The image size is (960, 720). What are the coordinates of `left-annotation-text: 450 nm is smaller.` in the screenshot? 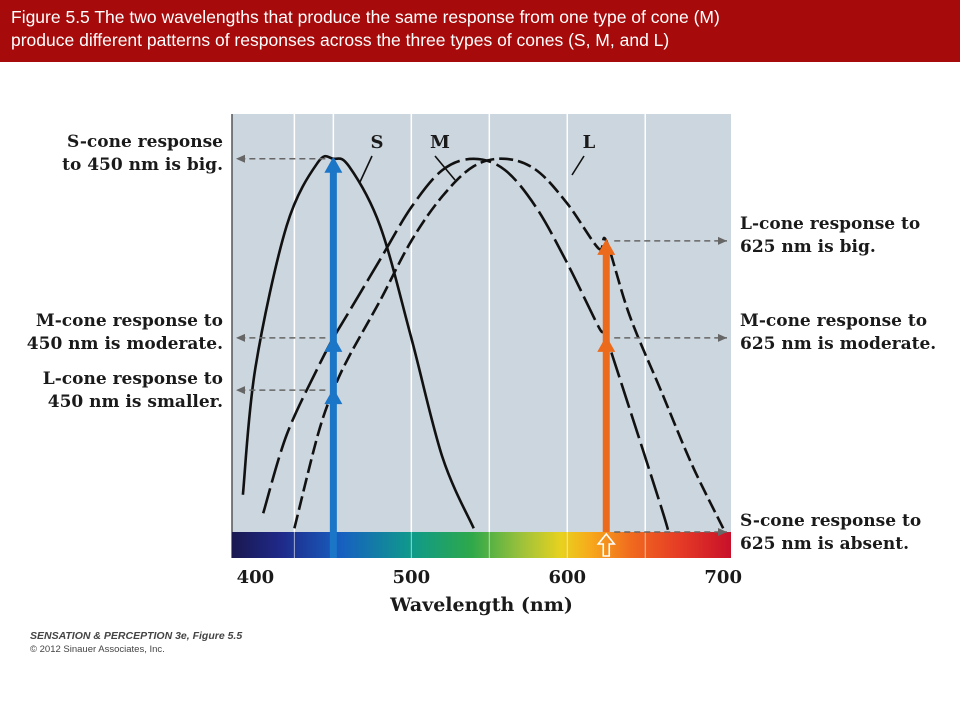 It's located at (135, 402).